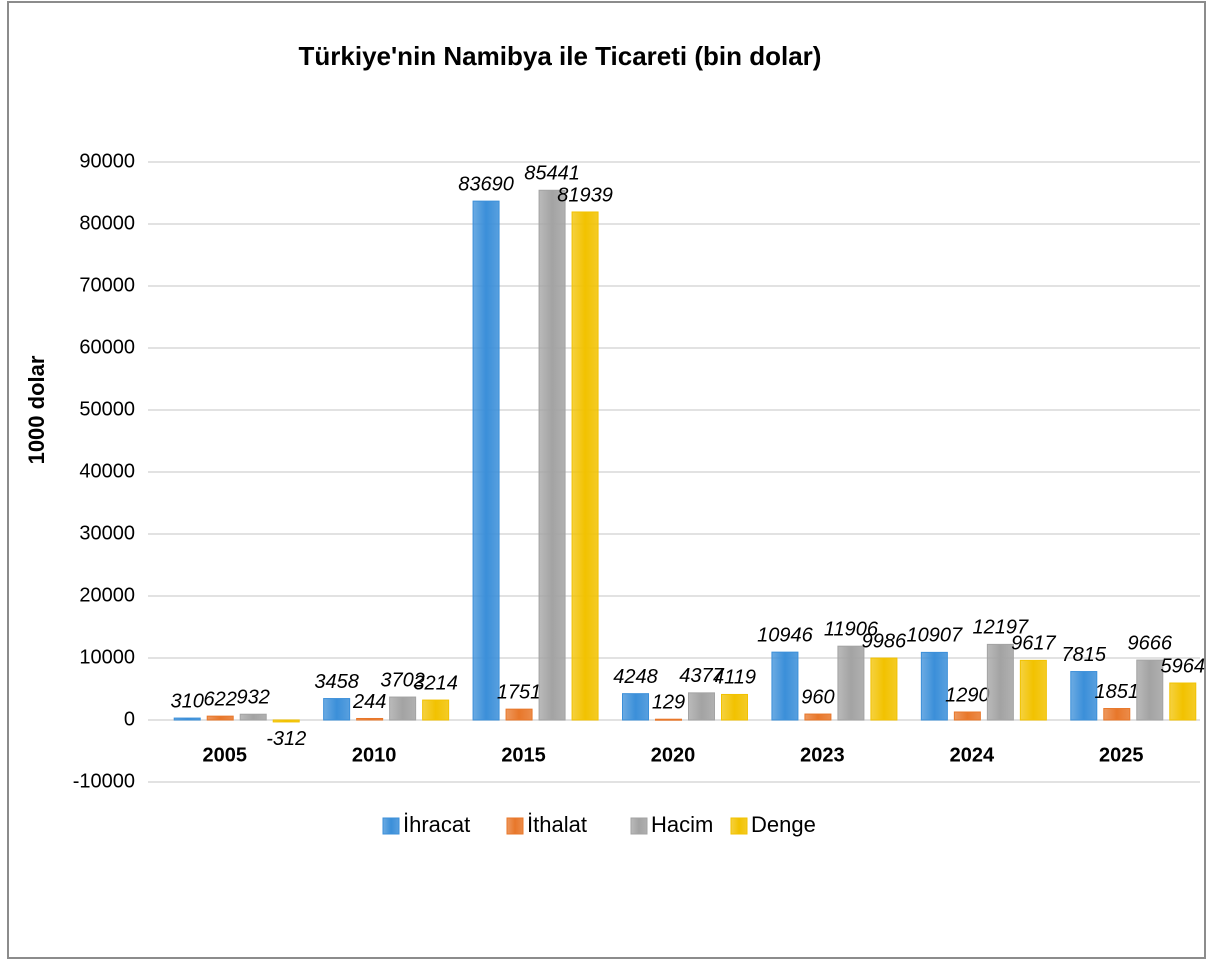 This screenshot has height=965, width=1215. Describe the element at coordinates (107, 657) in the screenshot. I see `y-tick-label: 10000` at that location.